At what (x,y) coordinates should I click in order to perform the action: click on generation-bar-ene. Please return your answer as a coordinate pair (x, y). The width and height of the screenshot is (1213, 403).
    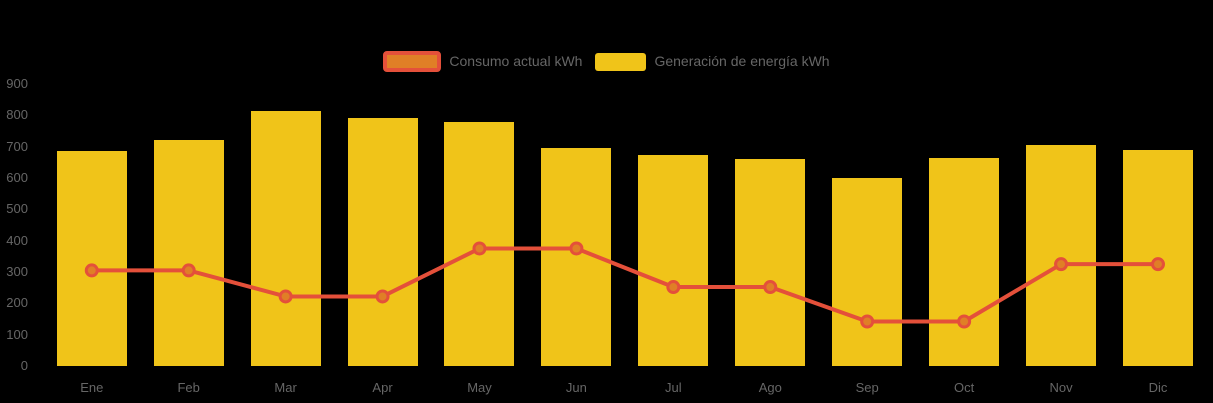
    Looking at the image, I should click on (91, 258).